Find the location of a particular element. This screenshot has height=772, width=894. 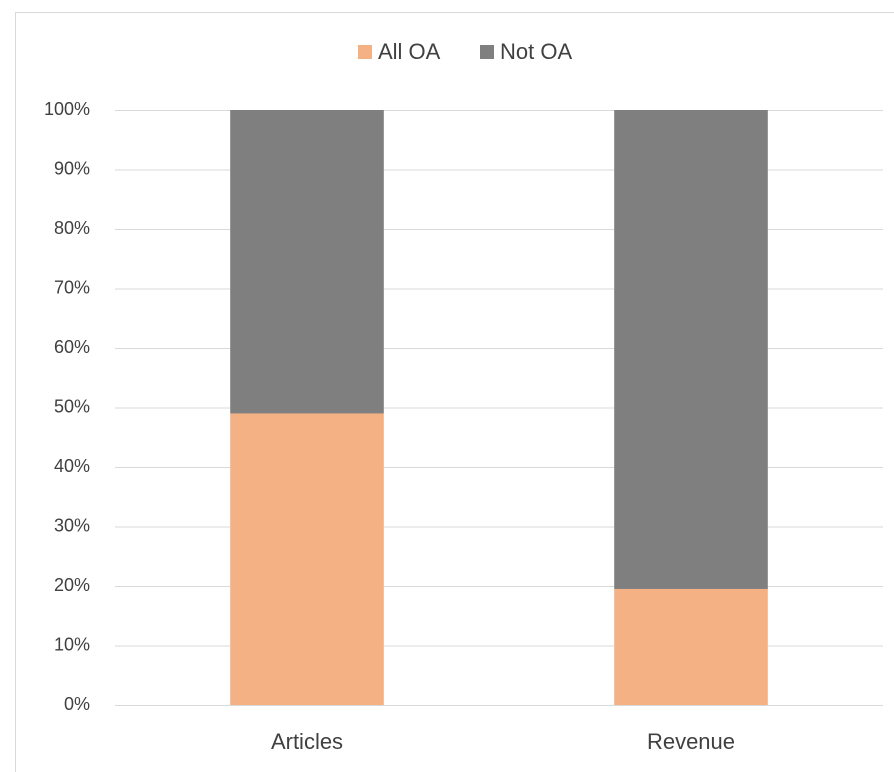

y-tick-label: 70% is located at coordinates (72, 287).